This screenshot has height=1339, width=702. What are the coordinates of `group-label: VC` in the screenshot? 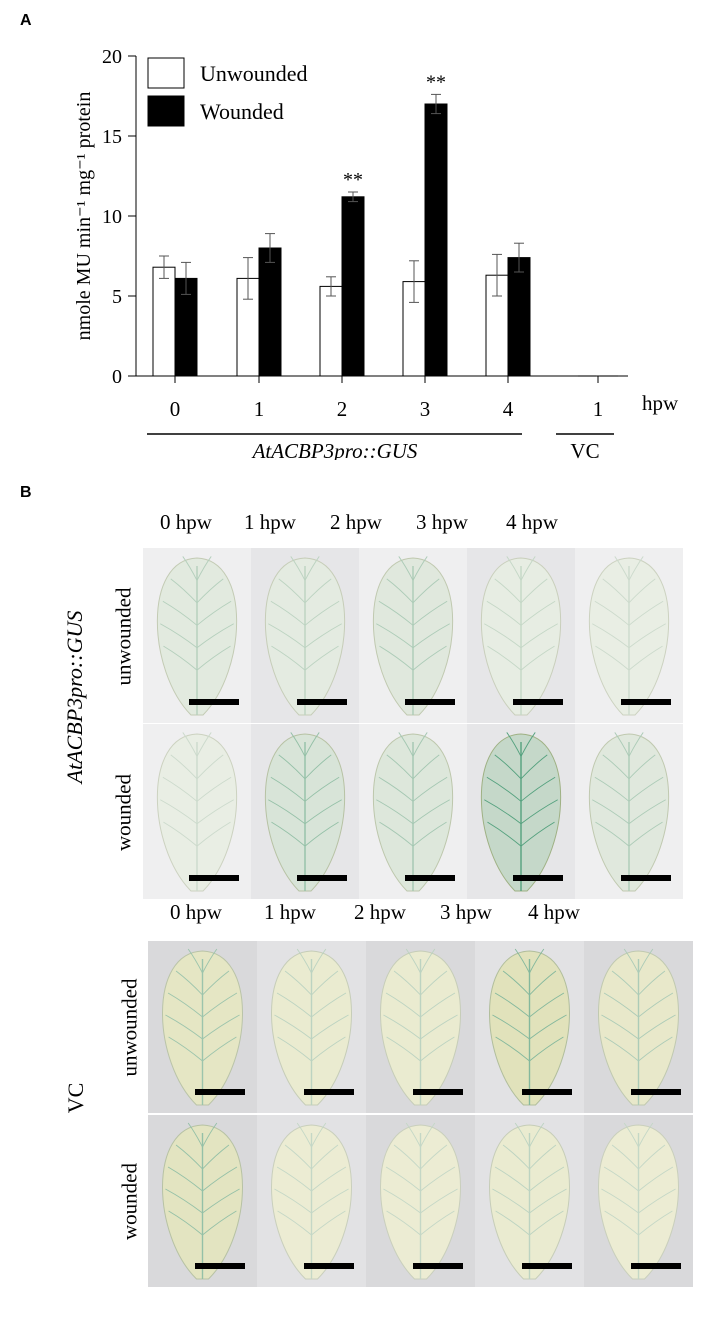 It's located at (584, 449).